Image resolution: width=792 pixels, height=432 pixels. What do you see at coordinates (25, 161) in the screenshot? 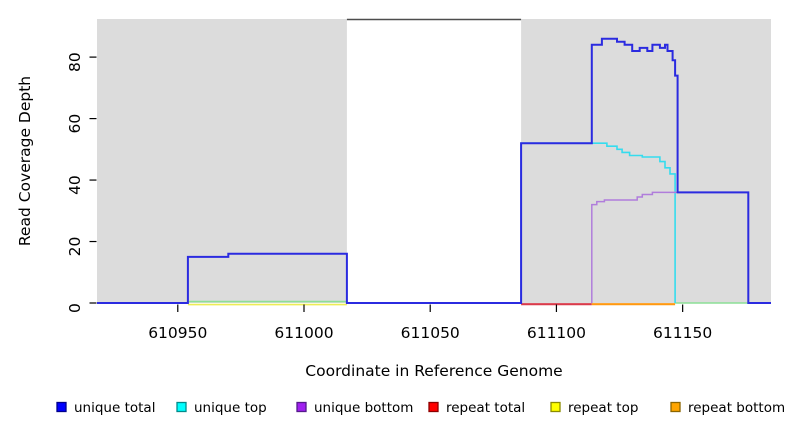
I see `y-axis-title: Read Coverage Depth` at bounding box center [25, 161].